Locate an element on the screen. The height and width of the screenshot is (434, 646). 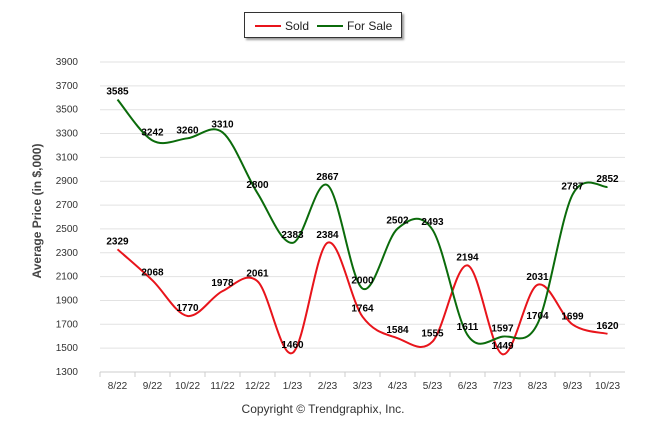
data-label-sold: 1449 is located at coordinates (502, 346).